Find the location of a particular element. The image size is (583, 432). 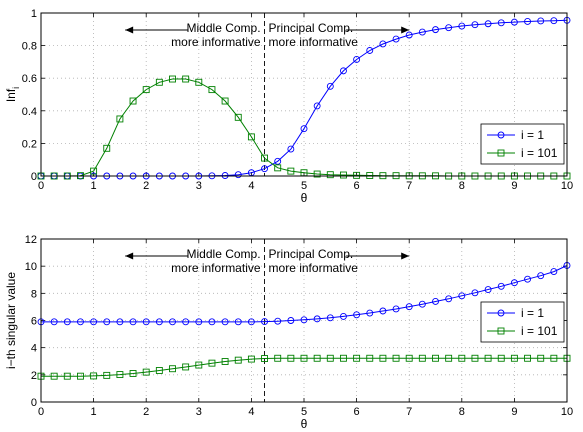

chart-1-x-tick-label: 4 is located at coordinates (251, 186).